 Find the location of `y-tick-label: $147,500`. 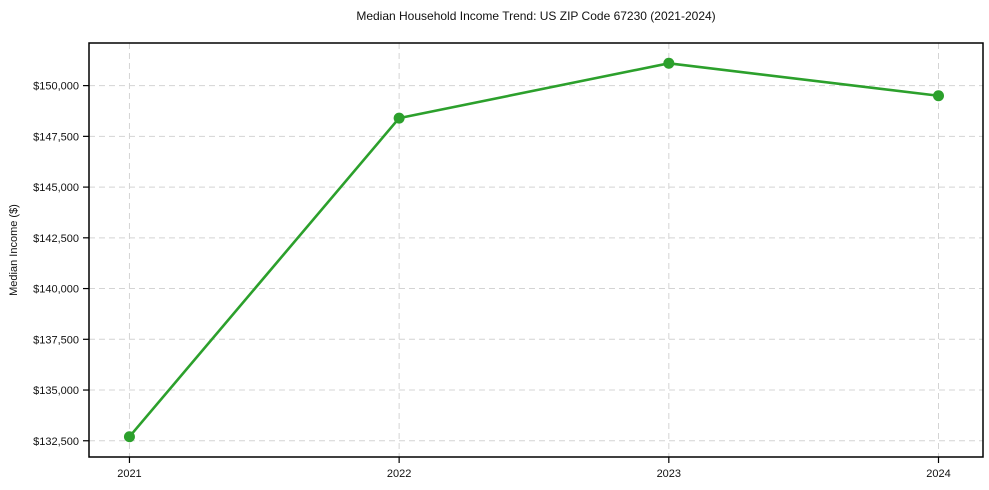

y-tick-label: $147,500 is located at coordinates (56, 137).